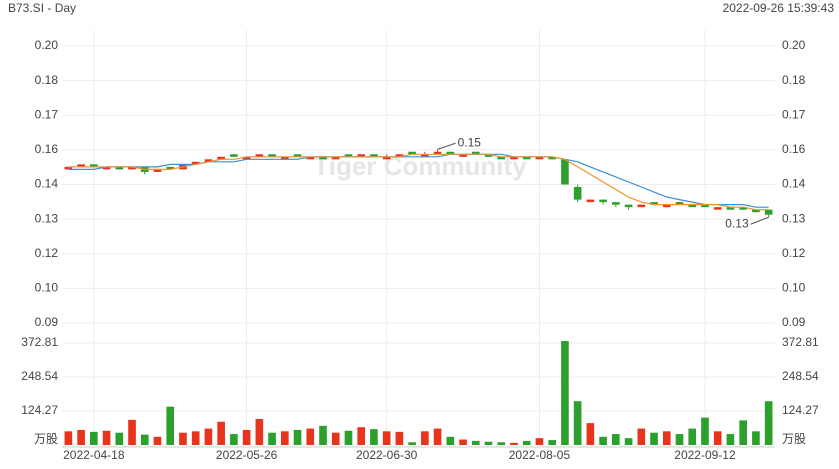 This screenshot has width=839, height=469. Describe the element at coordinates (39, 342) in the screenshot. I see `volume-tick-label: 372.81` at that location.